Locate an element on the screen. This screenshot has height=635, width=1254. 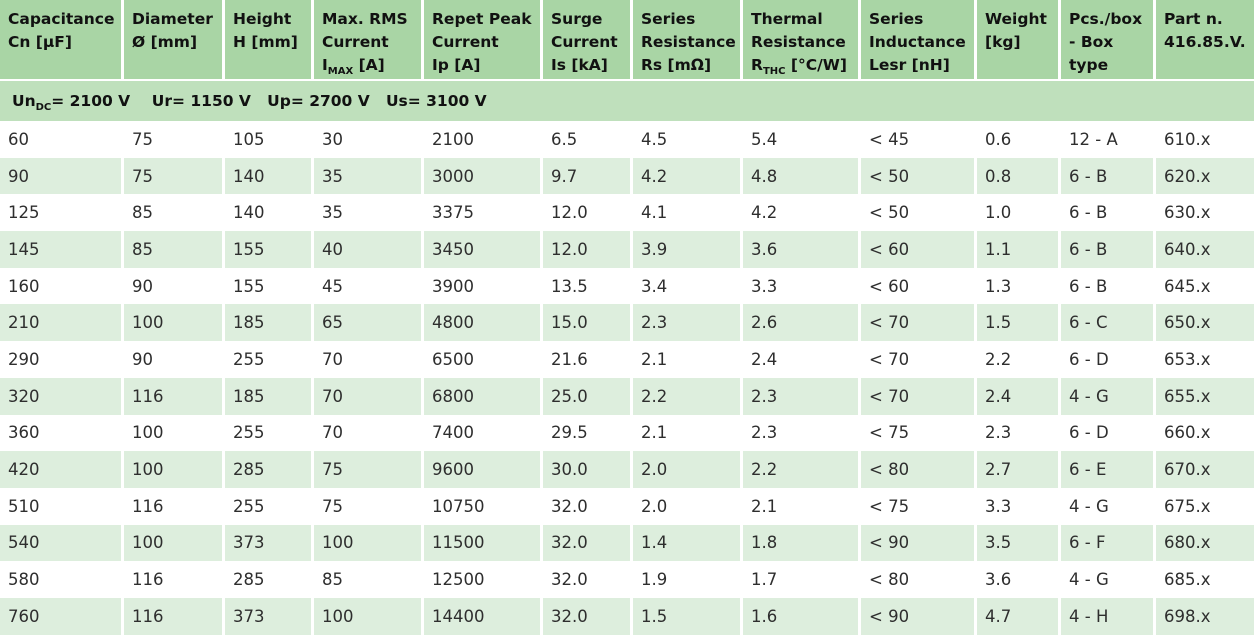
column-header-line: Surge is located at coordinates (577, 19).